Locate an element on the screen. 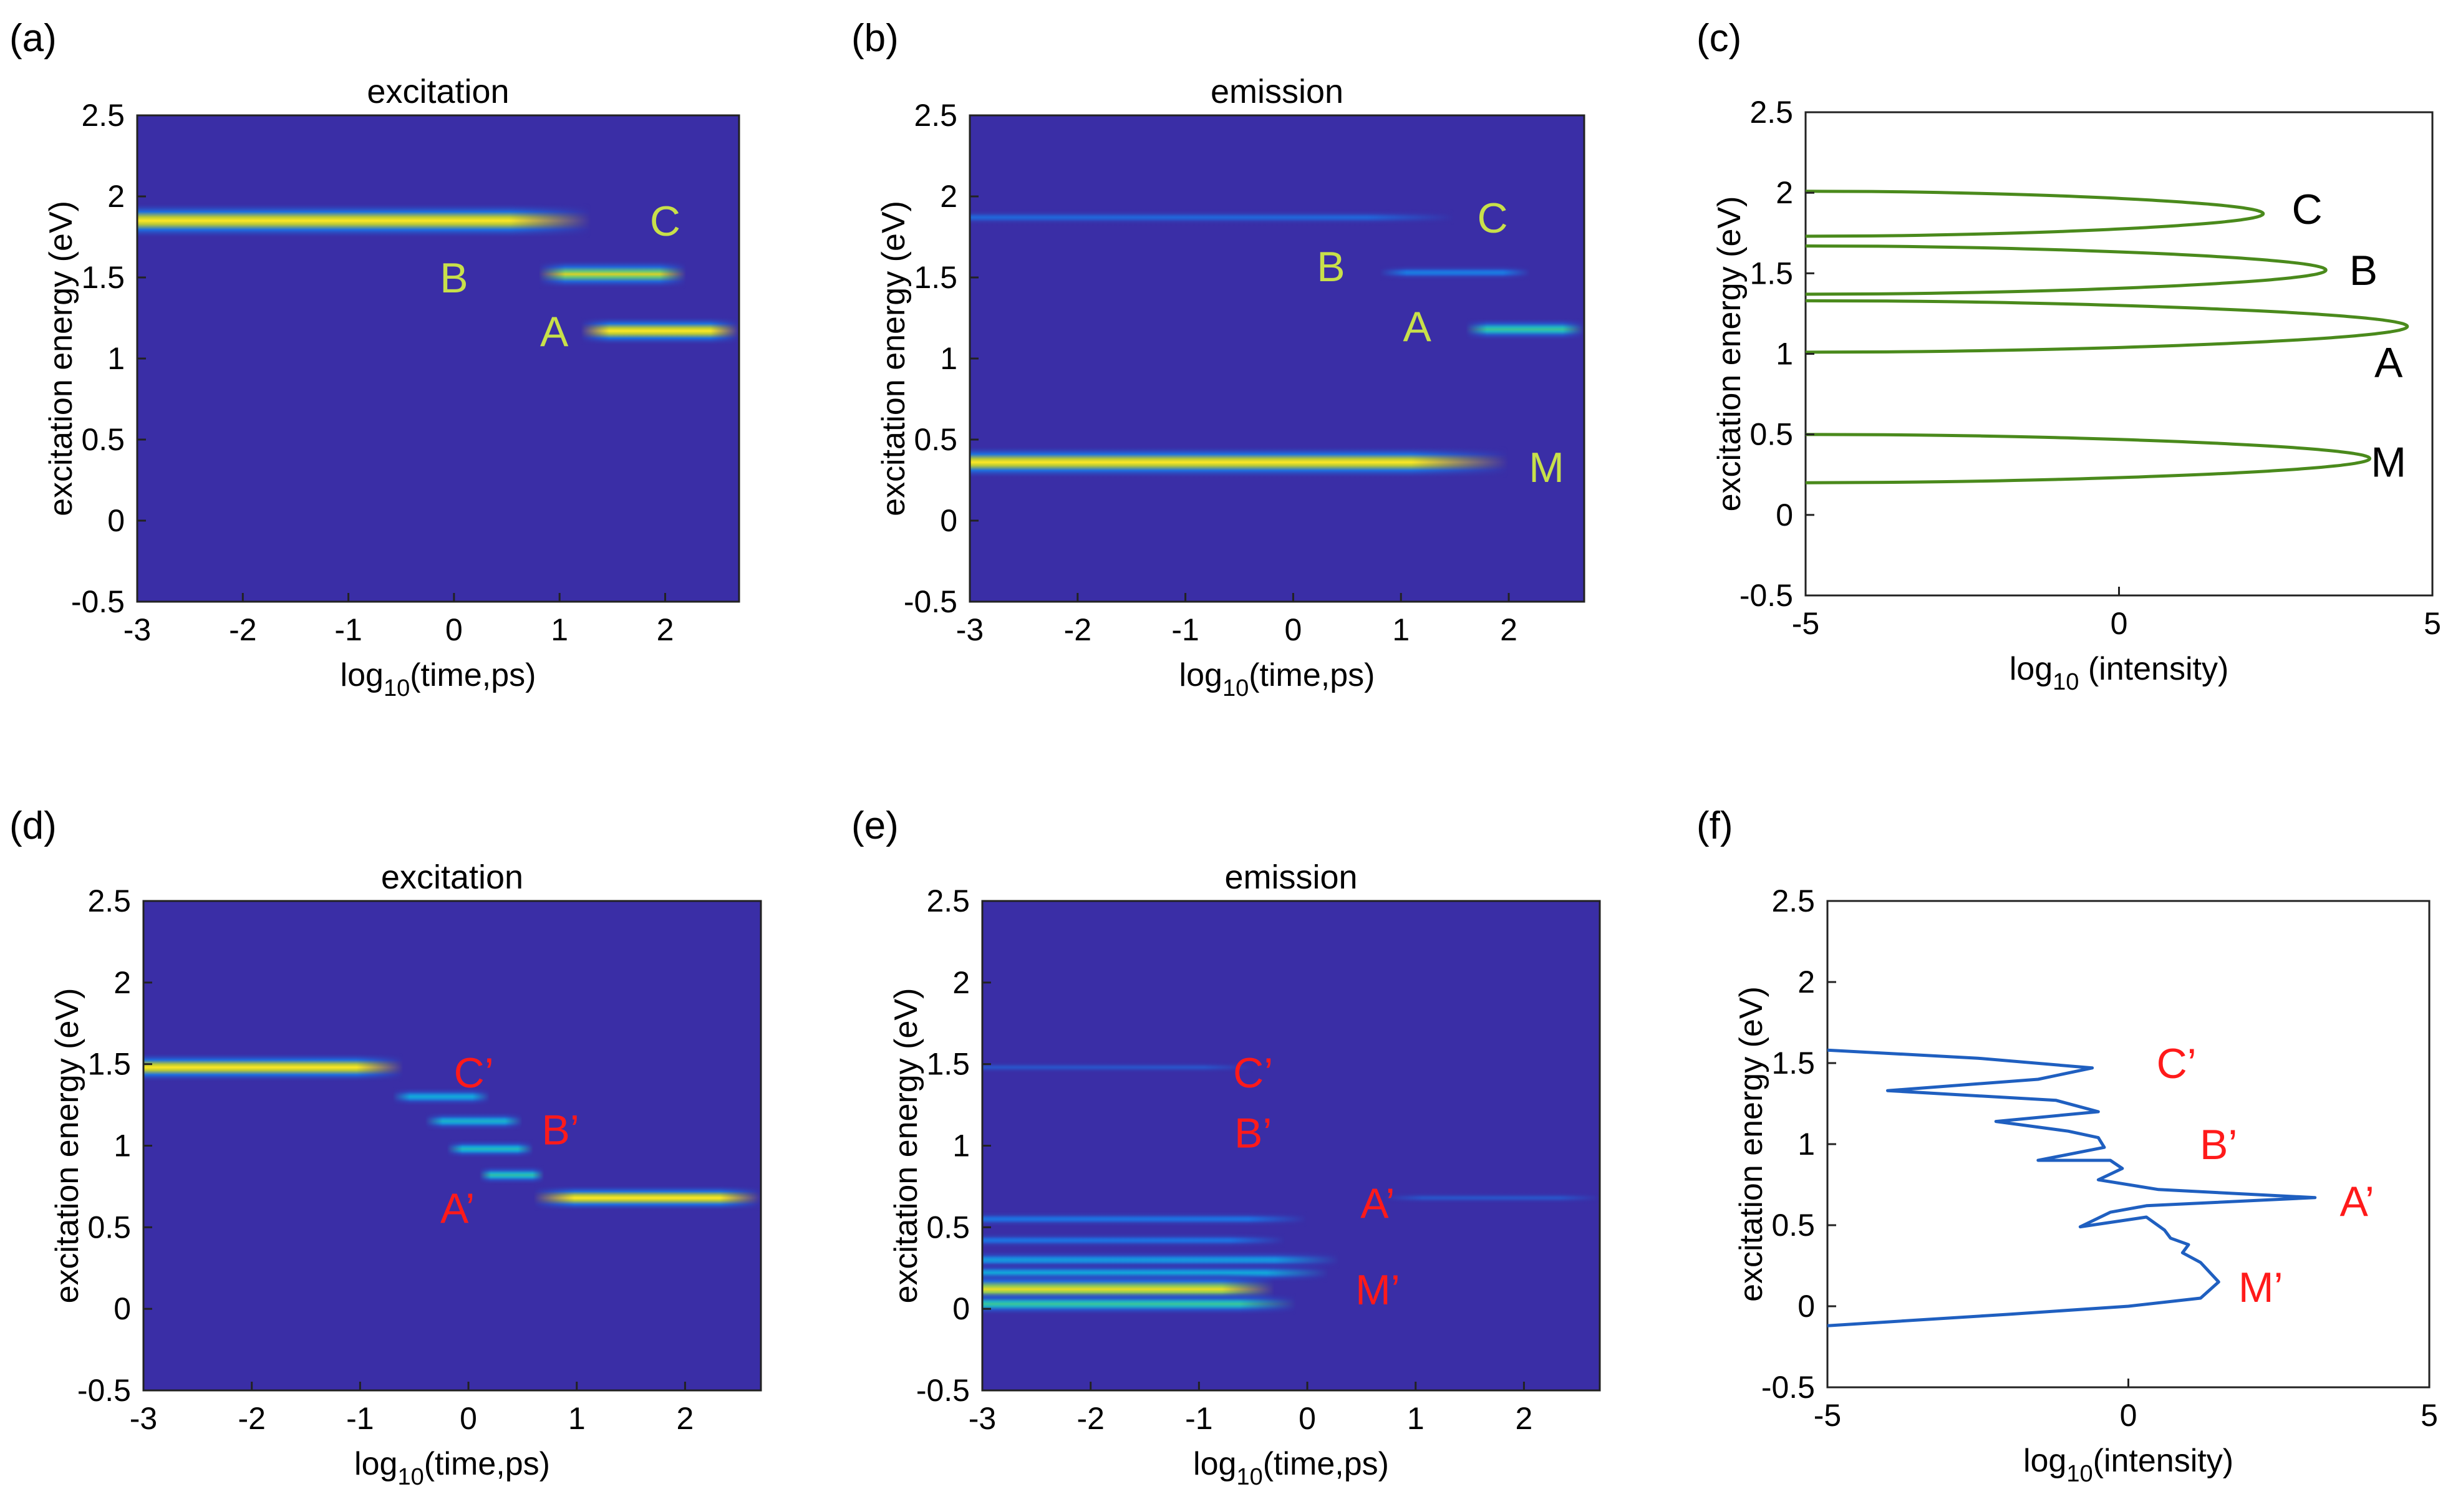  annotation-label: A is located at coordinates (1417, 326).